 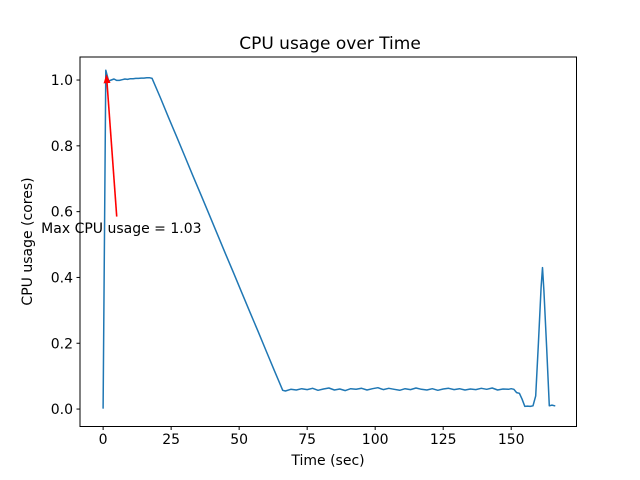 I want to click on y-tick-label: 0.0, so click(x=62, y=410).